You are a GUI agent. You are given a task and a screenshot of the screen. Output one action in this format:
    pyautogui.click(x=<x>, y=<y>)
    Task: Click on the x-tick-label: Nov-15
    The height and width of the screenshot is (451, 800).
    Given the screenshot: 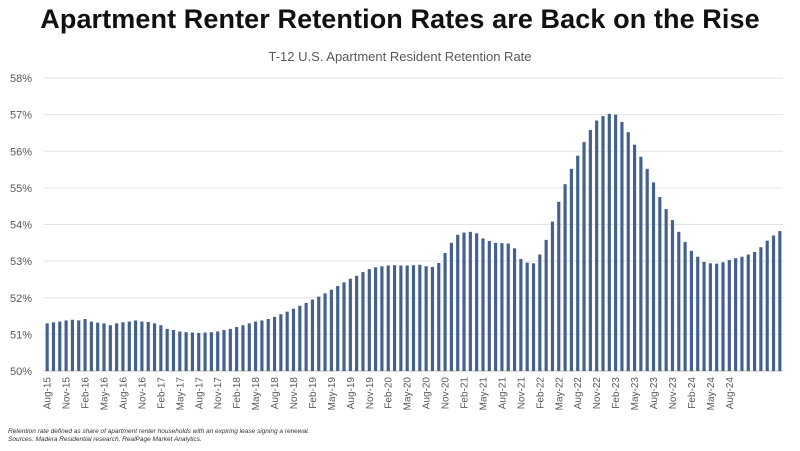 What is the action you would take?
    pyautogui.click(x=67, y=393)
    